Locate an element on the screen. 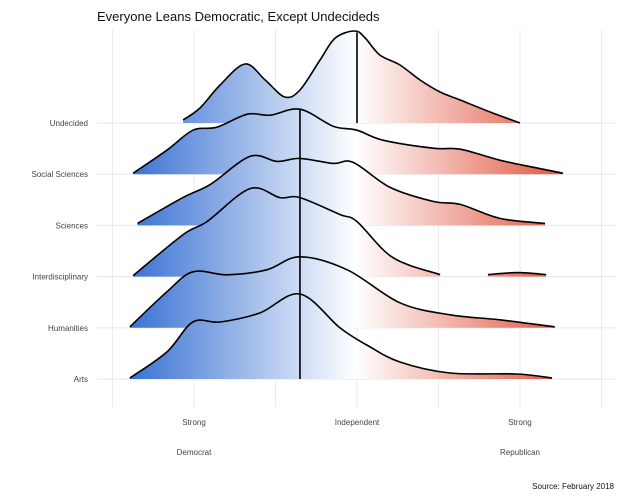 The width and height of the screenshot is (624, 499). y-tick-label: Social Sciences is located at coordinates (60, 174).